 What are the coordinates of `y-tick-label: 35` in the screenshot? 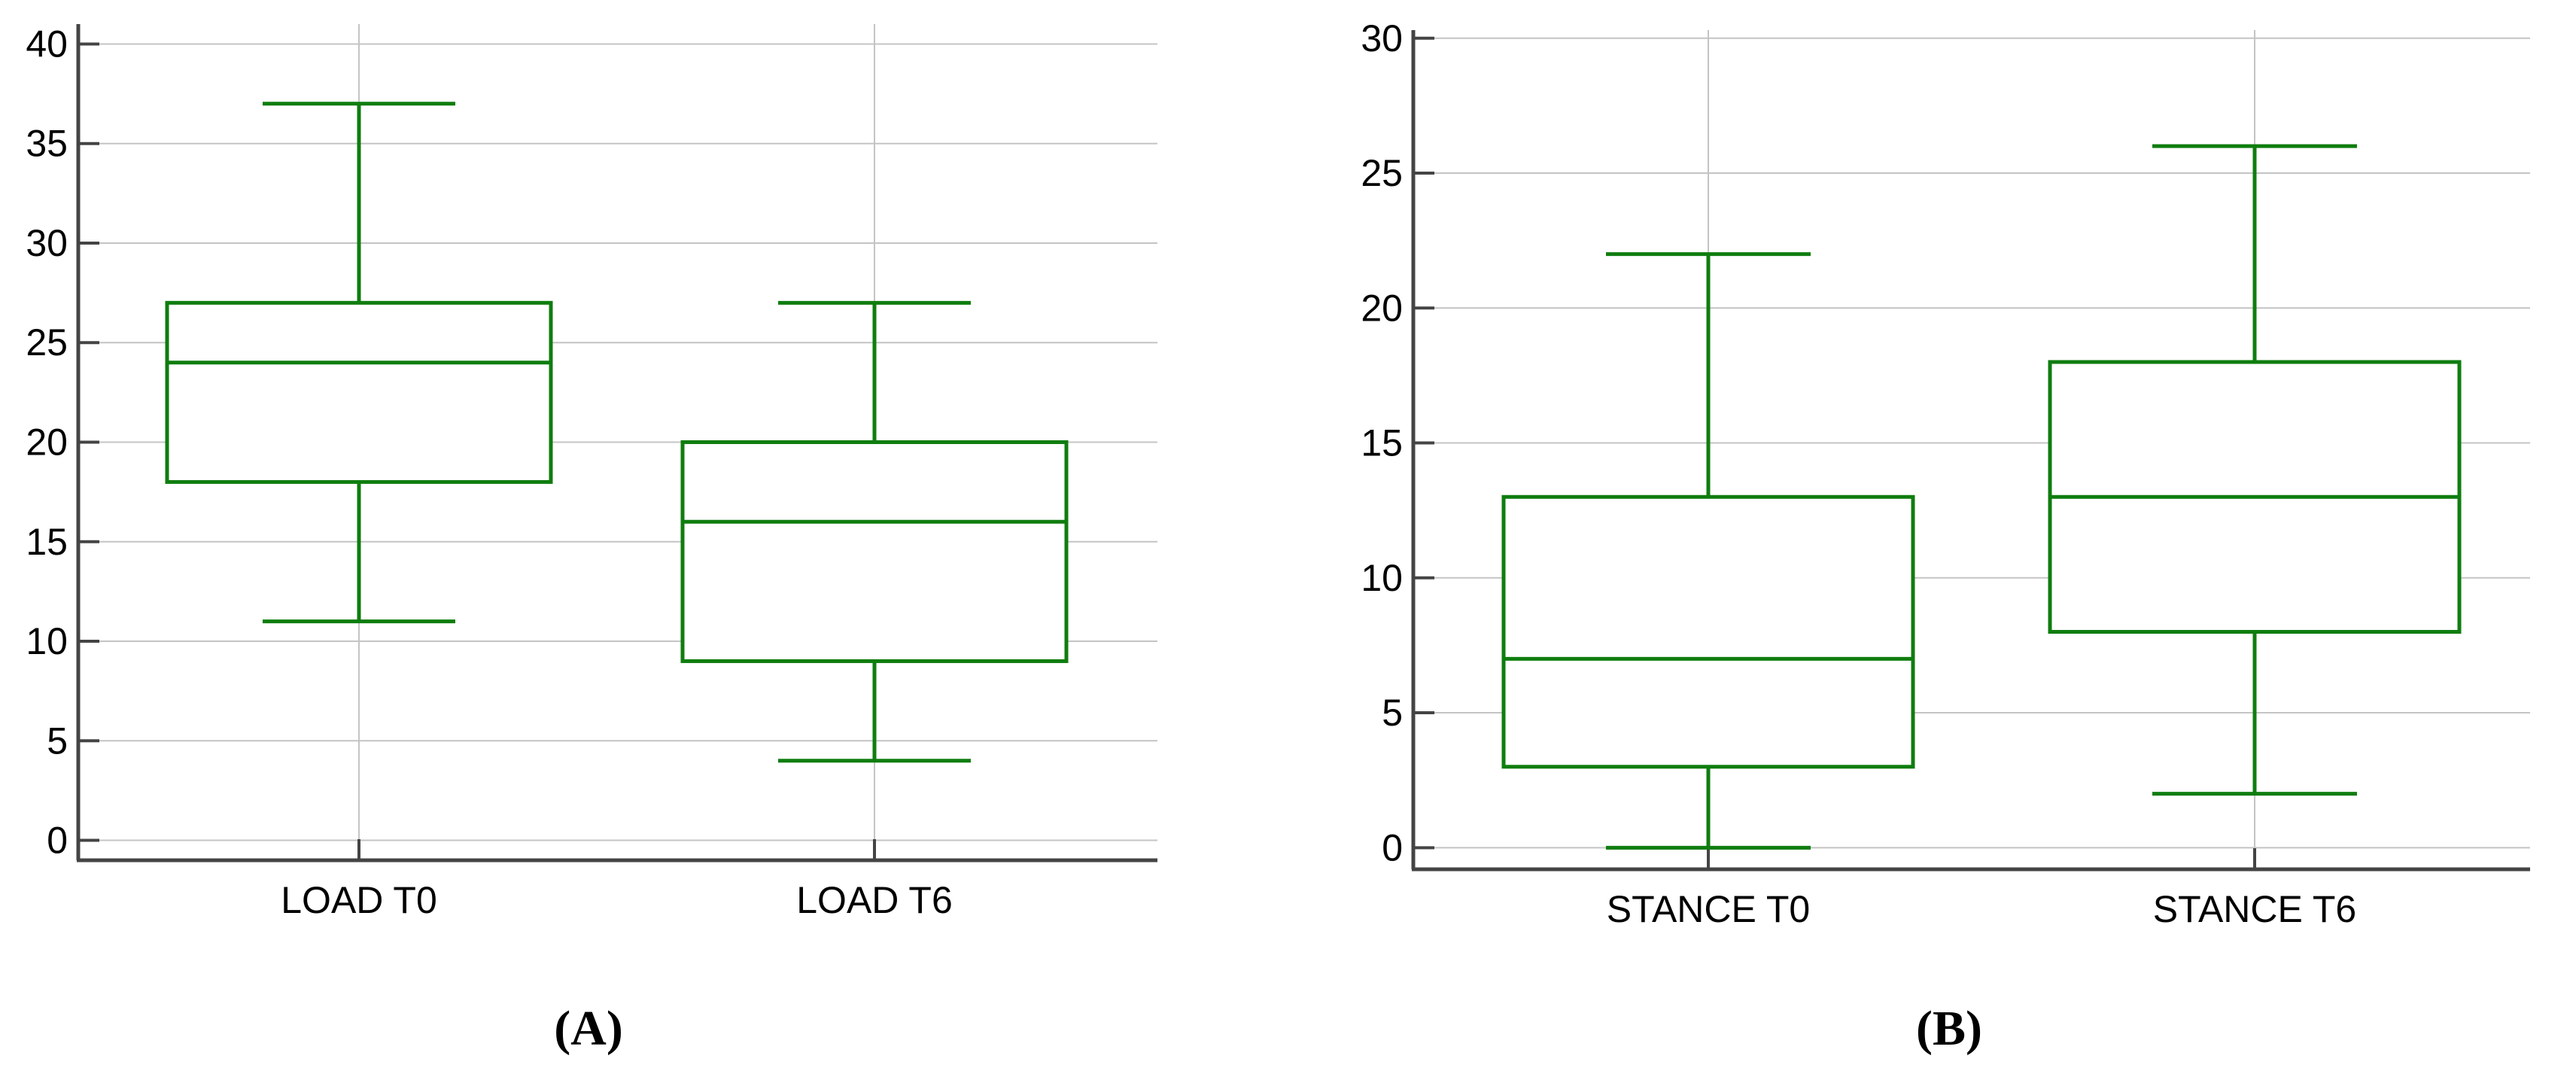 It's located at (47, 144).